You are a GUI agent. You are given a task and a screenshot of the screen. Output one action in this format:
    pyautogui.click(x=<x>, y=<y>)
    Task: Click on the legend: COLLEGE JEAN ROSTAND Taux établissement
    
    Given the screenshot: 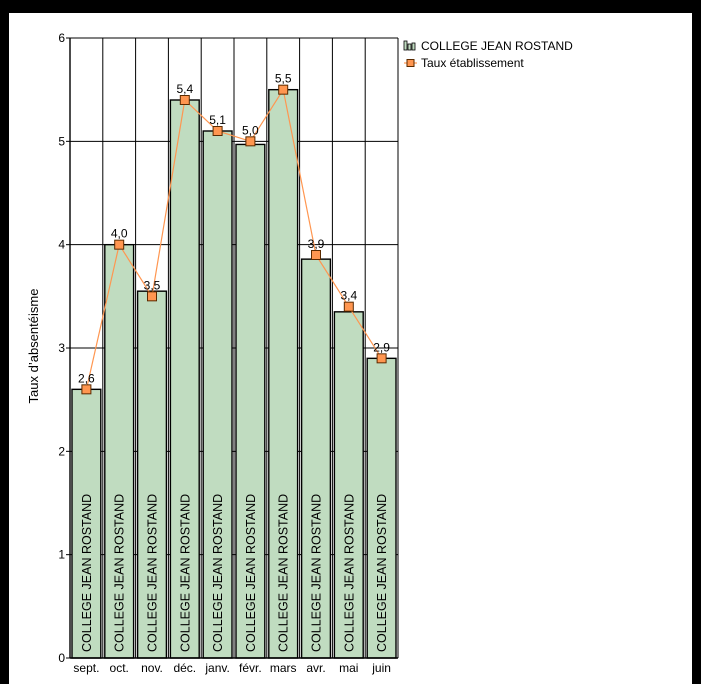 What is the action you would take?
    pyautogui.click(x=488, y=54)
    